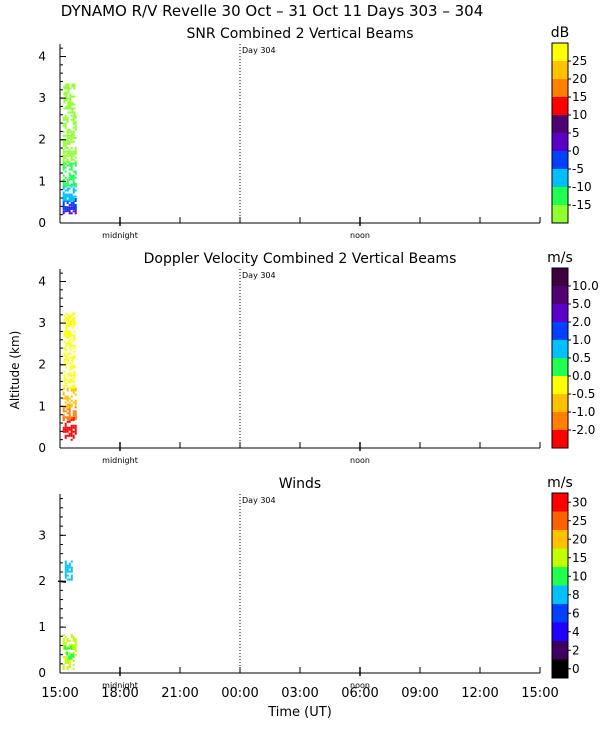 The width and height of the screenshot is (600, 750). Describe the element at coordinates (179, 693) in the screenshot. I see `x-tick-label: 21:00` at that location.